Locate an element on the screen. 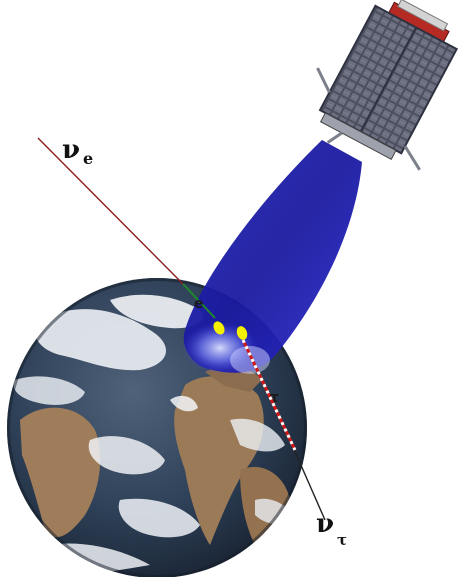  nu-tau-track is located at coordinates (309, 483).